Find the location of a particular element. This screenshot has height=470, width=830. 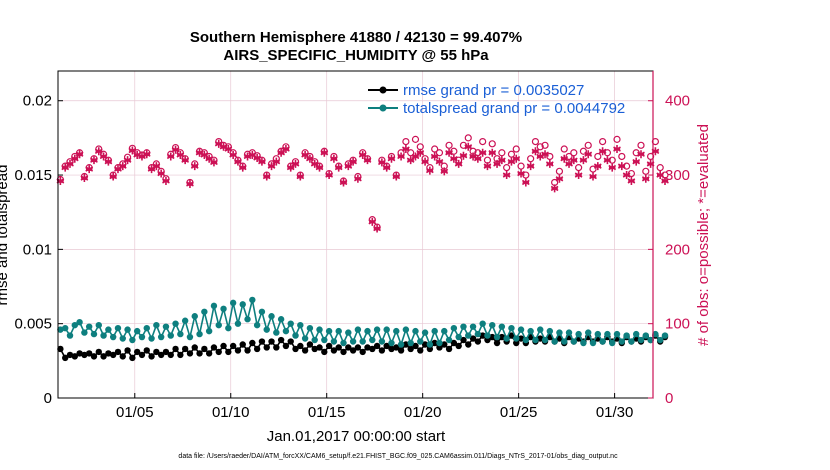

chart-subtitle: AIRS_SPECIFIC_HUMIDITY @ 55 hPa is located at coordinates (356, 55).